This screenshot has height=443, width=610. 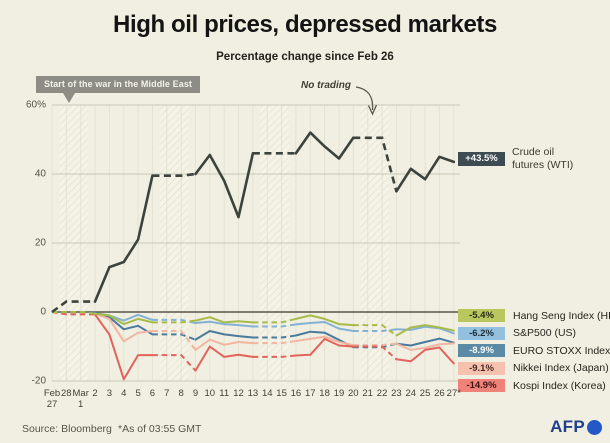 What do you see at coordinates (453, 393) in the screenshot?
I see `x-axis-label: 27*` at bounding box center [453, 393].